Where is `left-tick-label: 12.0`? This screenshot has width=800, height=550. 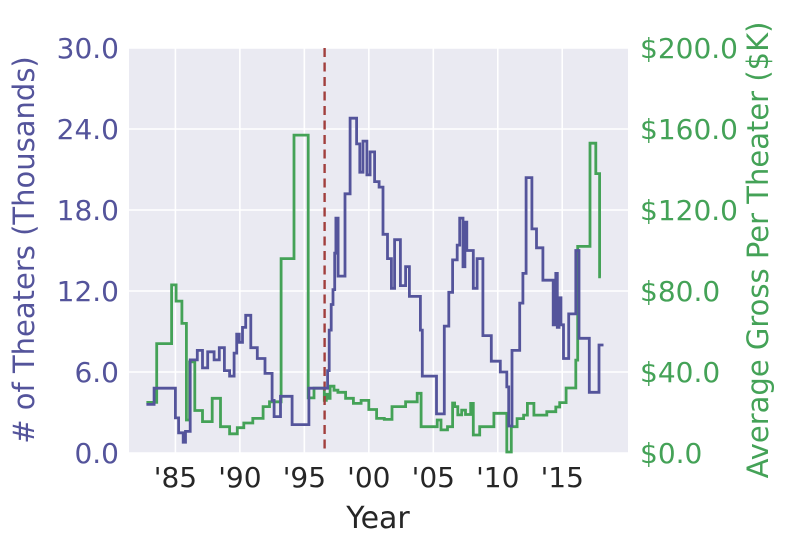 left-tick-label: 12.0 is located at coordinates (88, 291).